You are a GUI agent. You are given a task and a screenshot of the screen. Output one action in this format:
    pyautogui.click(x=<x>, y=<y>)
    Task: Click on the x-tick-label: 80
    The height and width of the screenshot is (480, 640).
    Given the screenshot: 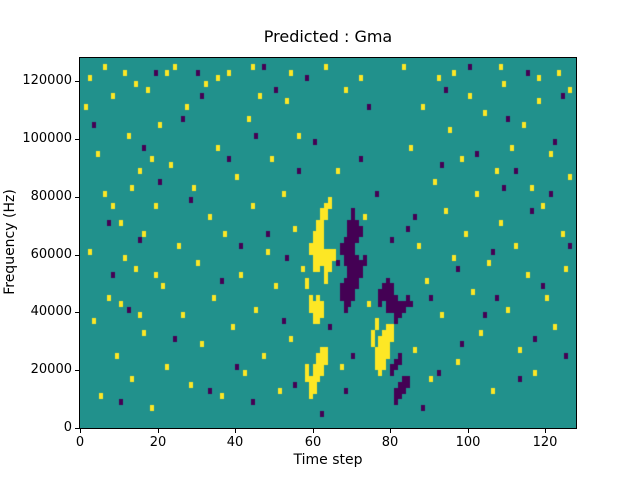 What is the action you would take?
    pyautogui.click(x=390, y=442)
    